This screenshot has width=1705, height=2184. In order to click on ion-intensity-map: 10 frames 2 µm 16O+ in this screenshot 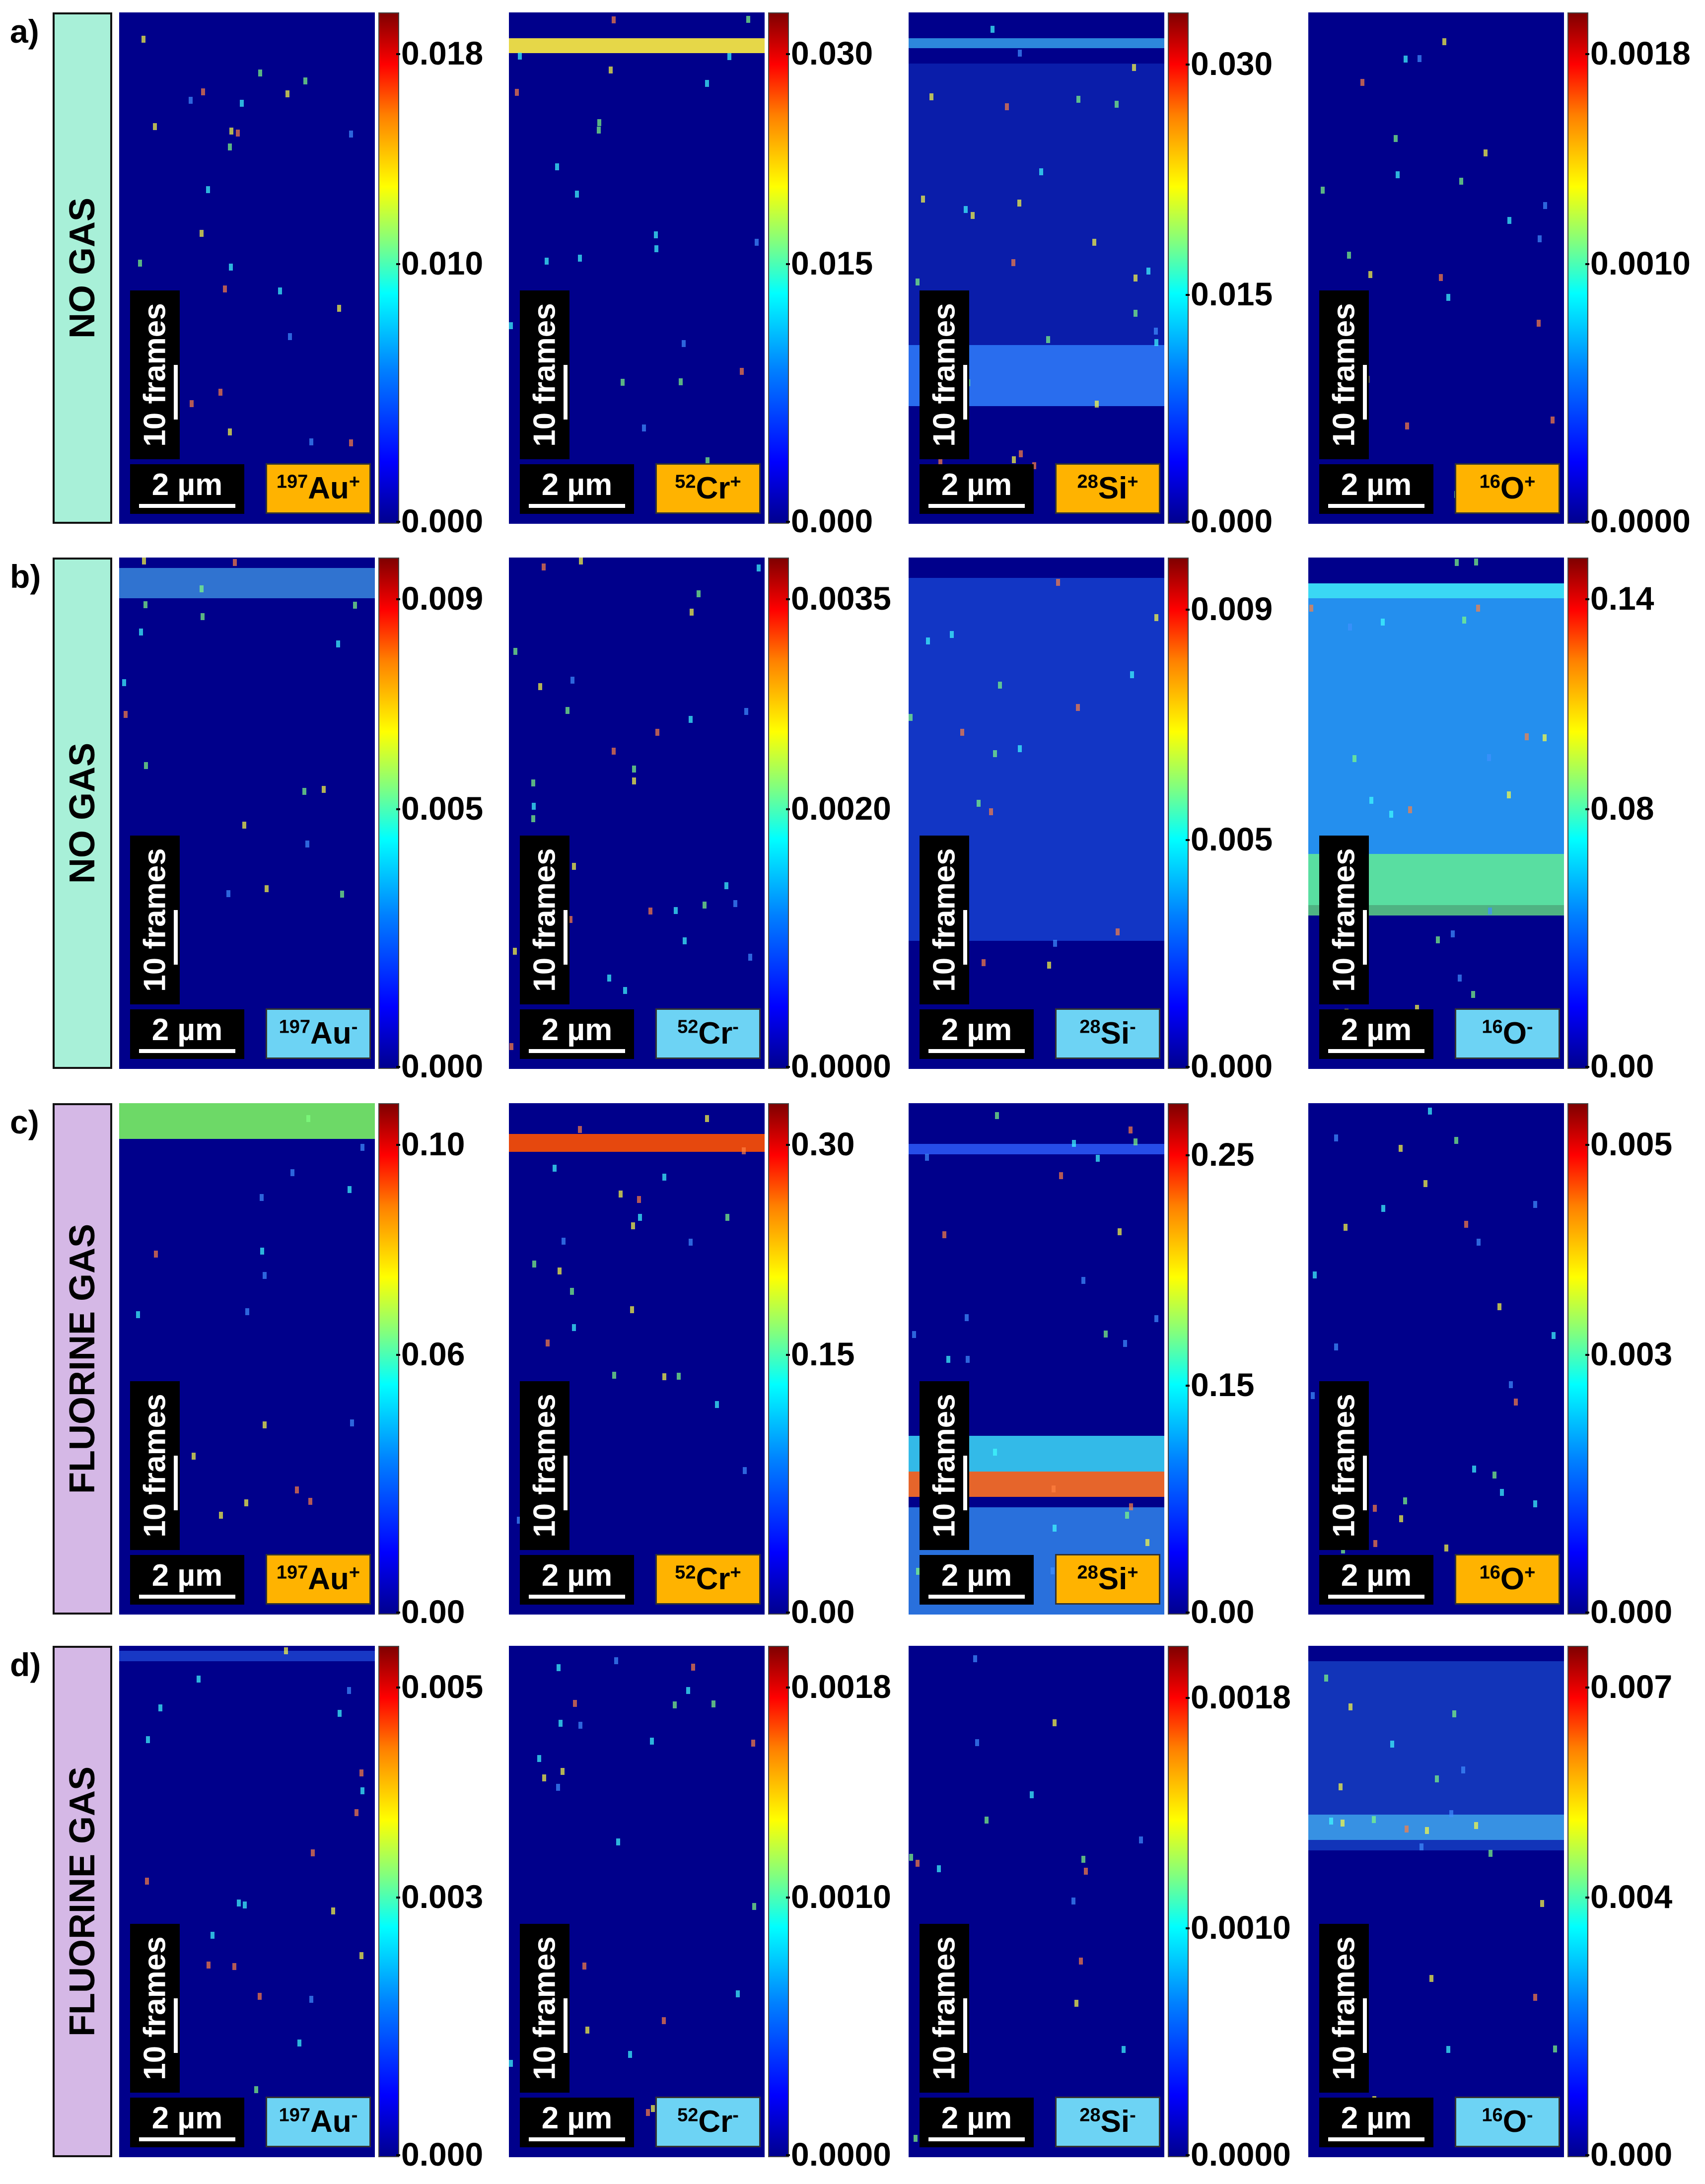, I will do `click(1436, 268)`.